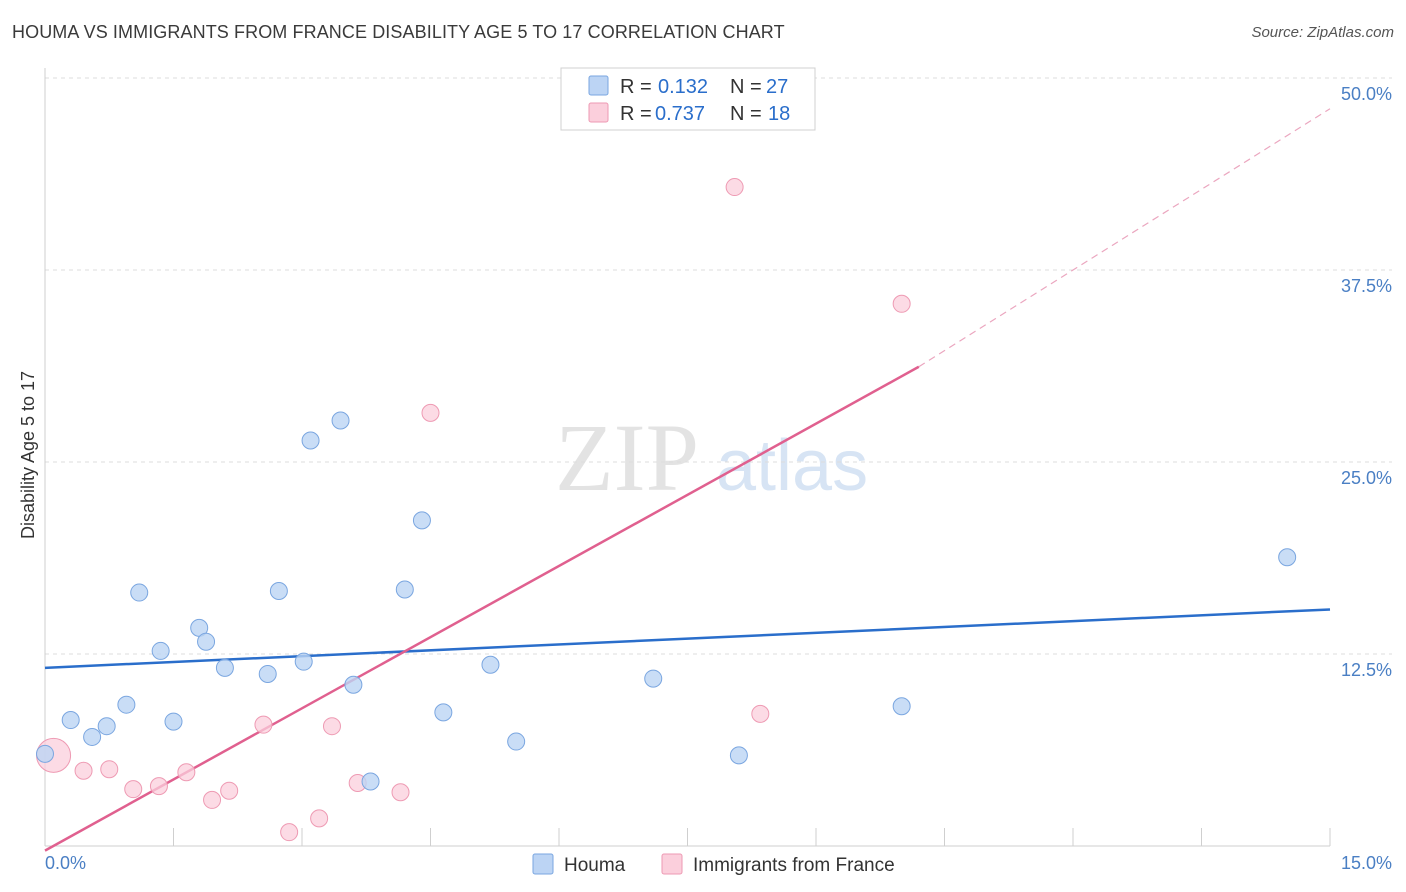 The height and width of the screenshot is (892, 1406). Describe the element at coordinates (65, 863) in the screenshot. I see `x-tick-label-0: 0.0%` at that location.